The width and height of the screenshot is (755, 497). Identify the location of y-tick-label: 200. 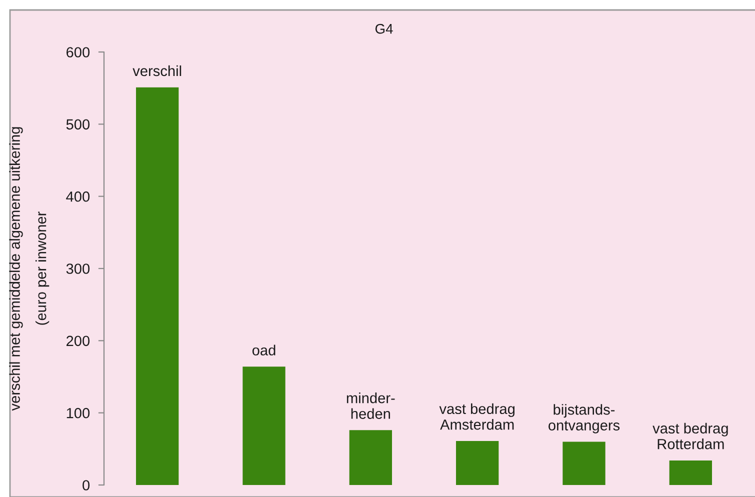
(78, 341).